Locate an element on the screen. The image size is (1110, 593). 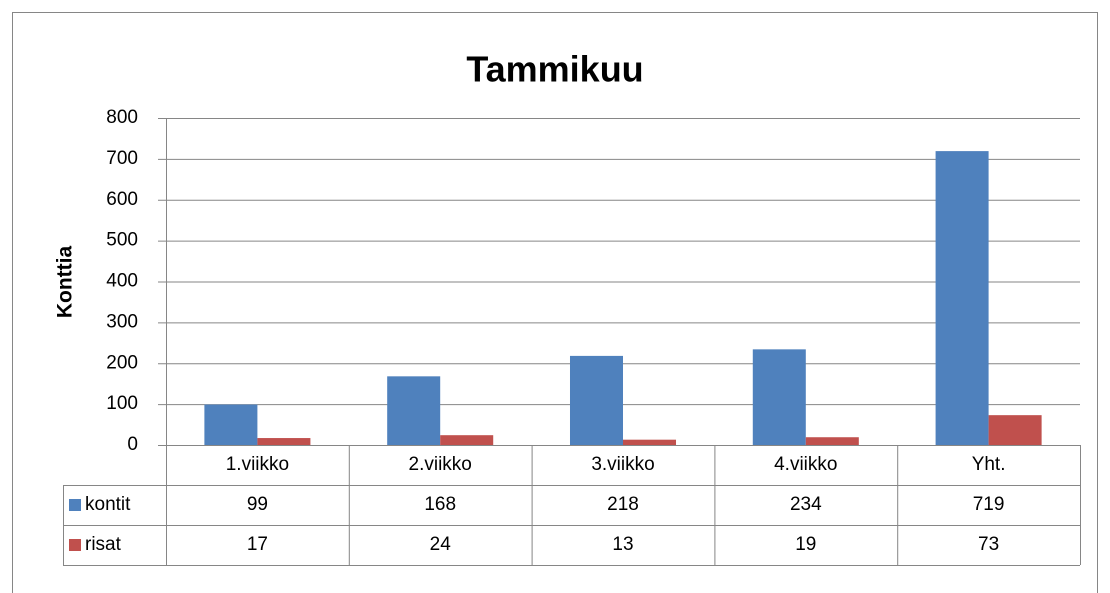
table-value: 19 is located at coordinates (805, 544).